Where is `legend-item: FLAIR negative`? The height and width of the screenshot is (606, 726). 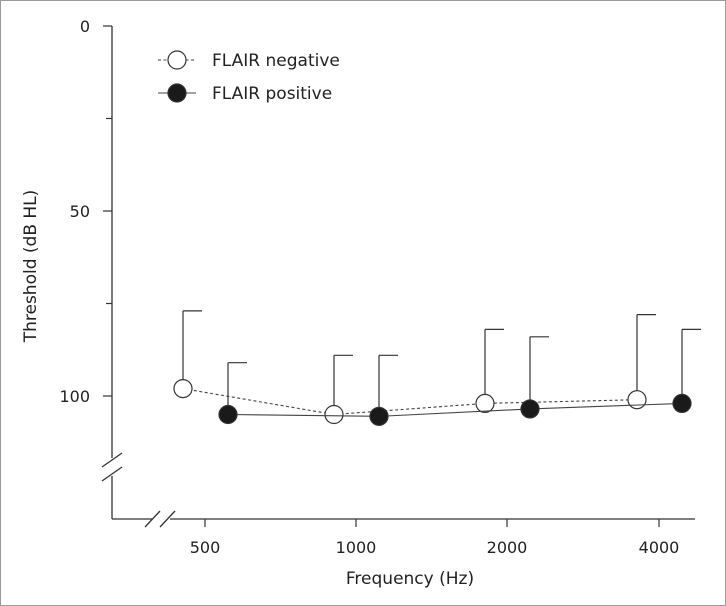 legend-item: FLAIR negative is located at coordinates (249, 60).